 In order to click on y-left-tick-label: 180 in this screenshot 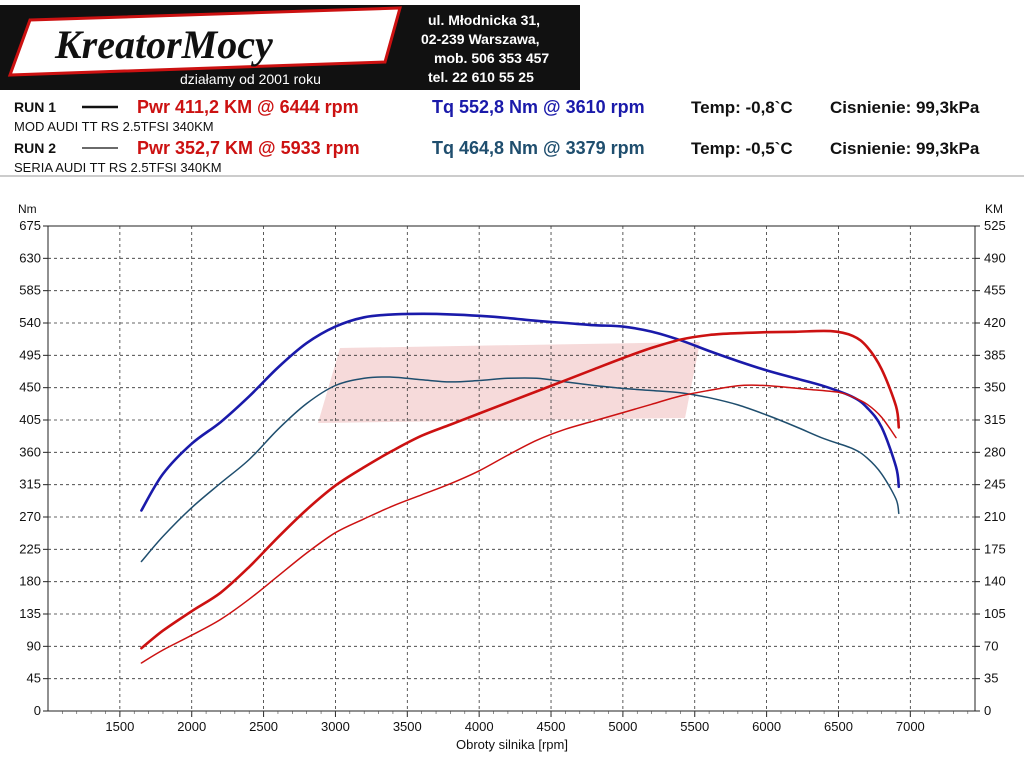, I will do `click(30, 581)`.